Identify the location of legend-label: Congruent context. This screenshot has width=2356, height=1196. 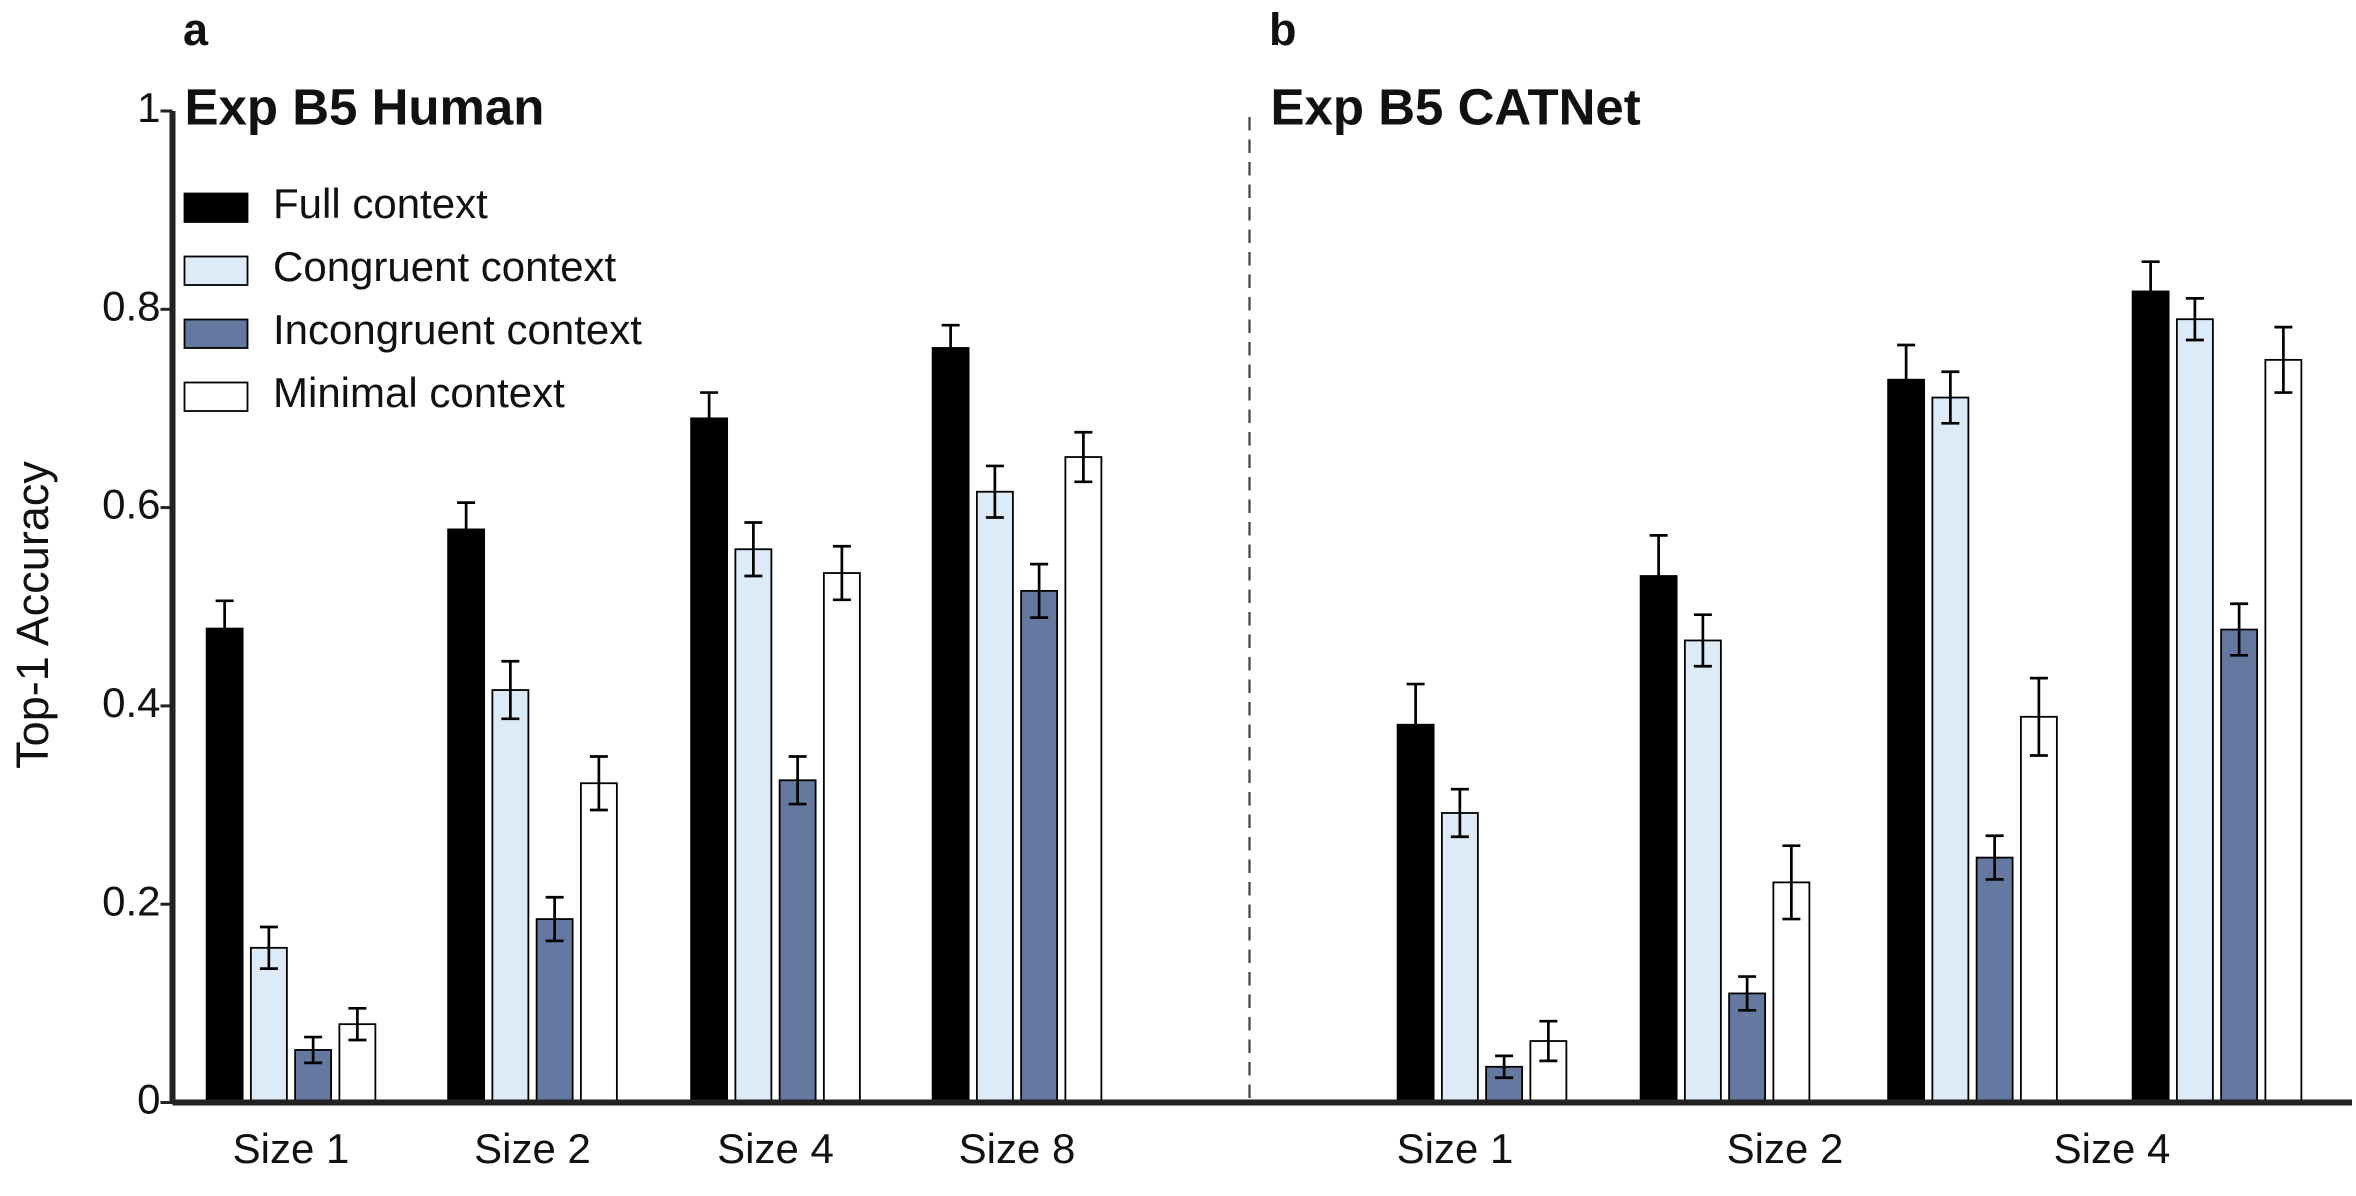
(445, 266).